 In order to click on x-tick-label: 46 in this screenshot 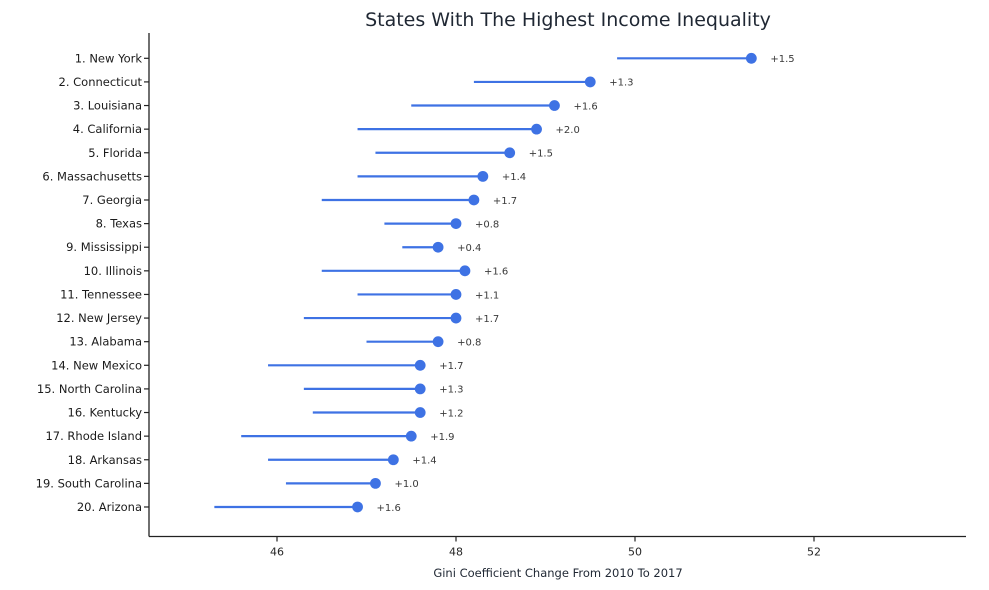, I will do `click(277, 552)`.